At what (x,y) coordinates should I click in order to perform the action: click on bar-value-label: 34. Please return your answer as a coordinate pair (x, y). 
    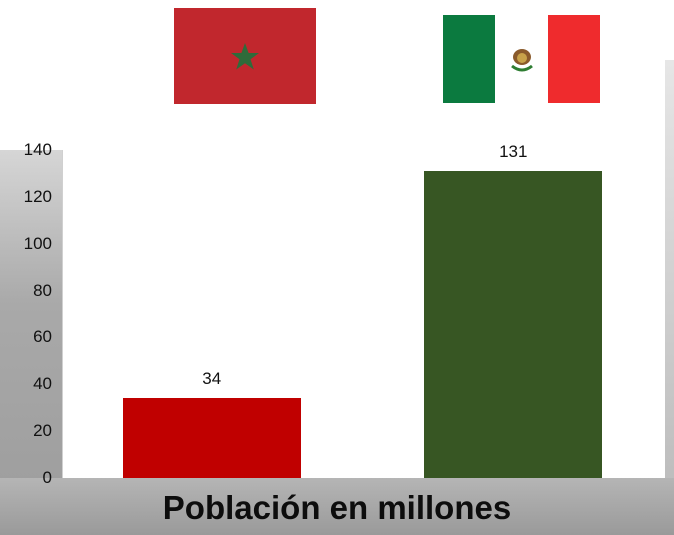
    Looking at the image, I should click on (212, 379).